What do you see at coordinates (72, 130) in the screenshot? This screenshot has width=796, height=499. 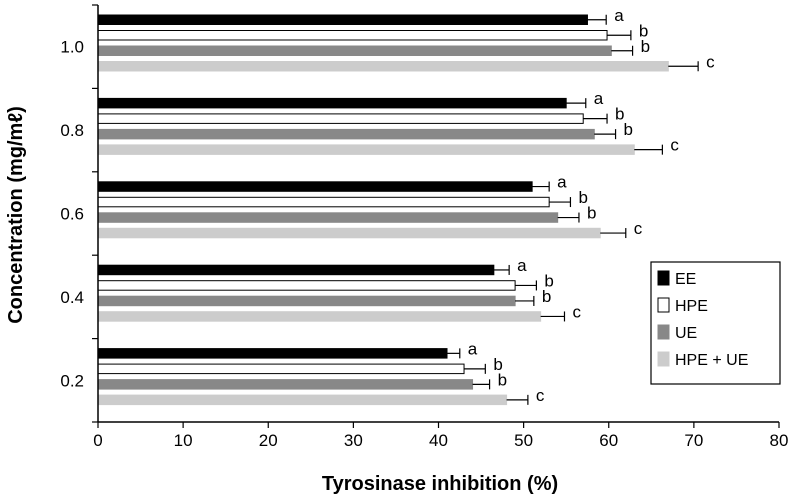 I see `y-category-label: 0.8` at bounding box center [72, 130].